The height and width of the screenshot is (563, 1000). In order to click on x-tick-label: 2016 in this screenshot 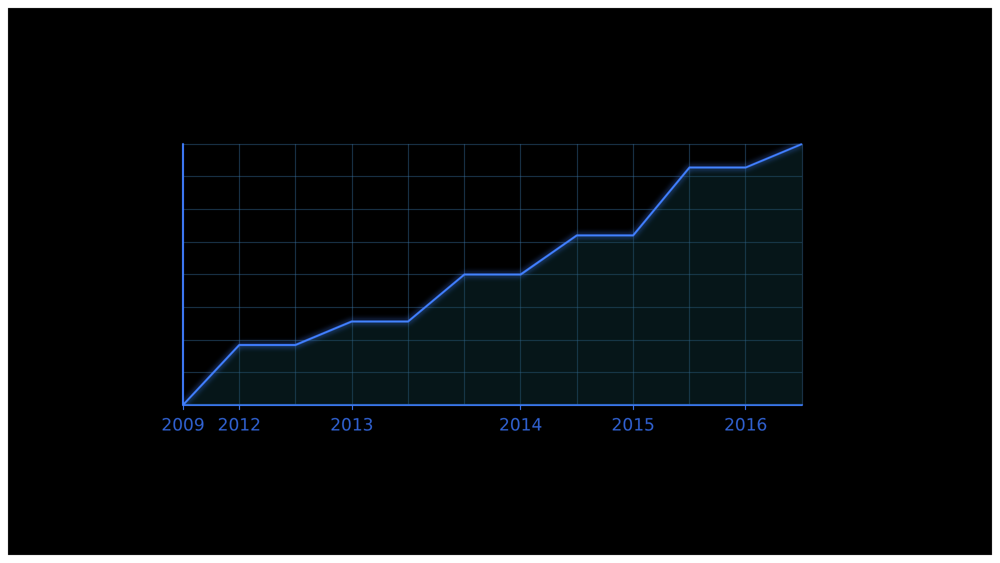, I will do `click(746, 426)`.